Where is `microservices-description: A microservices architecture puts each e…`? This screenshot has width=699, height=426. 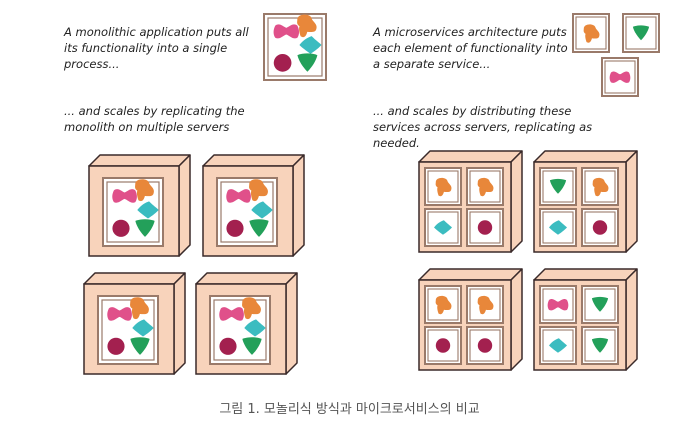
microservices-description: A microservices architecture puts each e… is located at coordinates (470, 48).